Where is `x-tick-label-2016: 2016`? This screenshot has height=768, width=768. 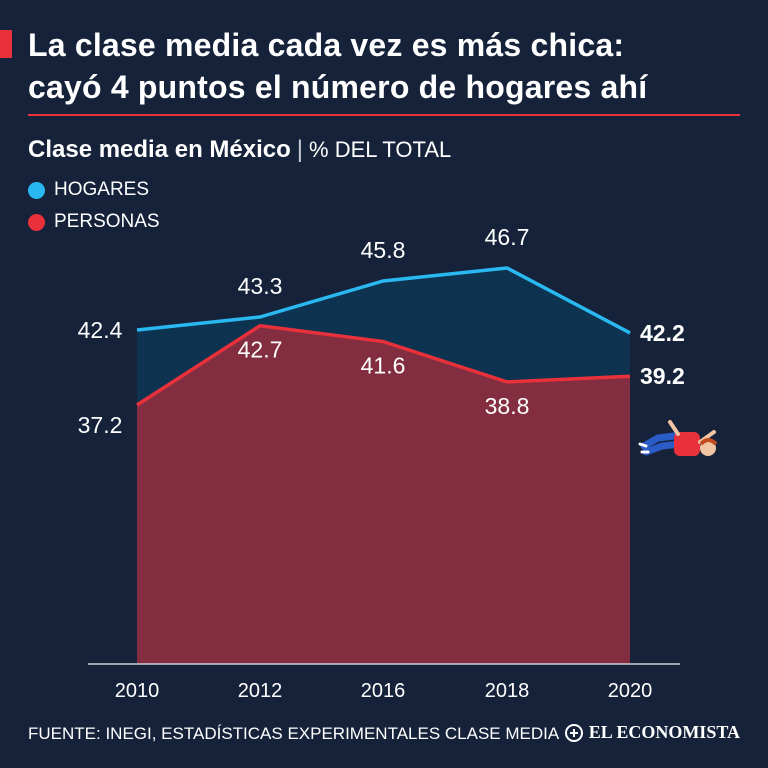
x-tick-label-2016: 2016 is located at coordinates (383, 691).